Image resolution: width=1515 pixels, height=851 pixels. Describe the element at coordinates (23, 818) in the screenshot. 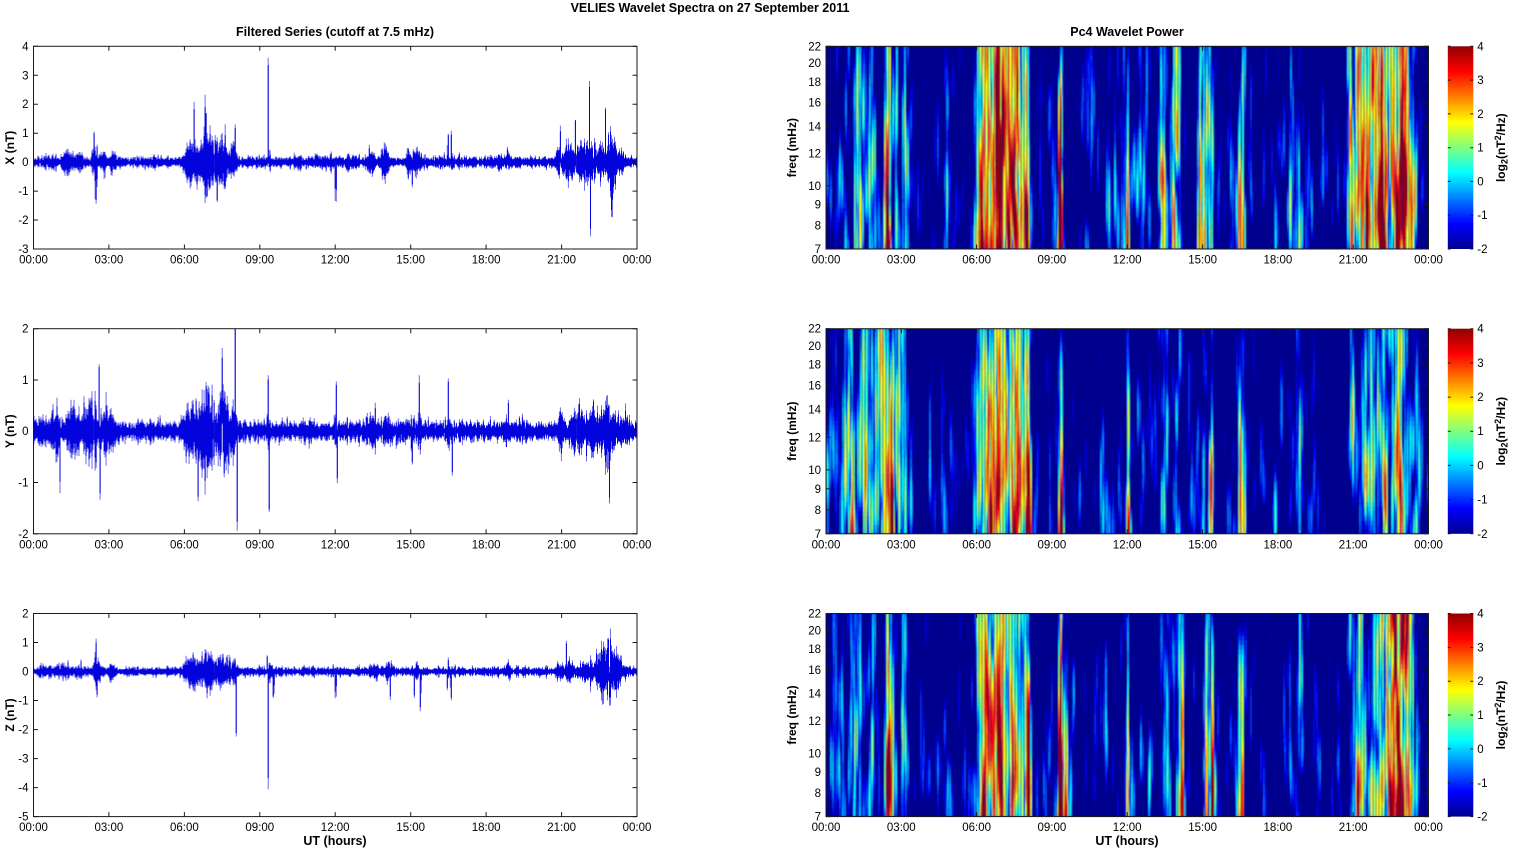

I see `svg-text: -5` at that location.